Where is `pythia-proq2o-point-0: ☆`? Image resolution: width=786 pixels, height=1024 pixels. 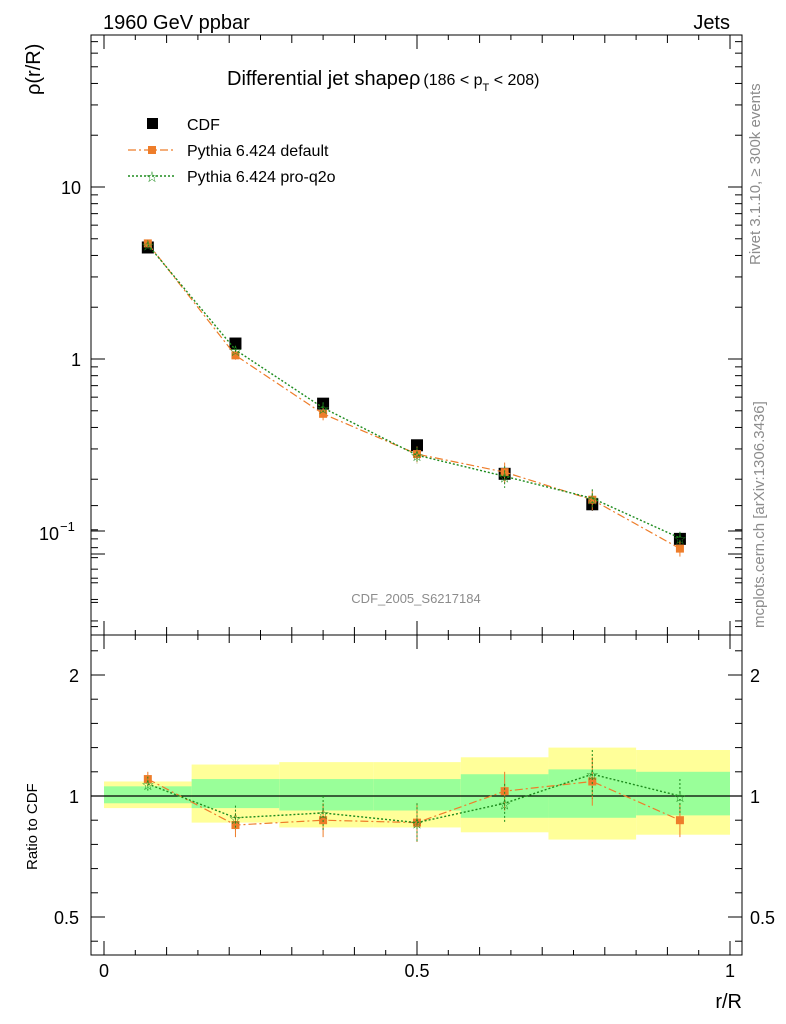
pythia-proq2o-point-0: ☆ is located at coordinates (147, 246).